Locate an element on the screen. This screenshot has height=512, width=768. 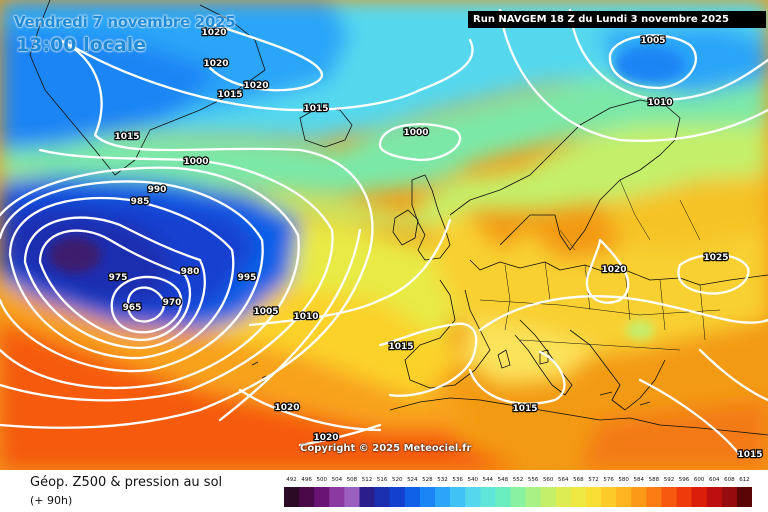
legend-label: 552 is located at coordinates (518, 480).